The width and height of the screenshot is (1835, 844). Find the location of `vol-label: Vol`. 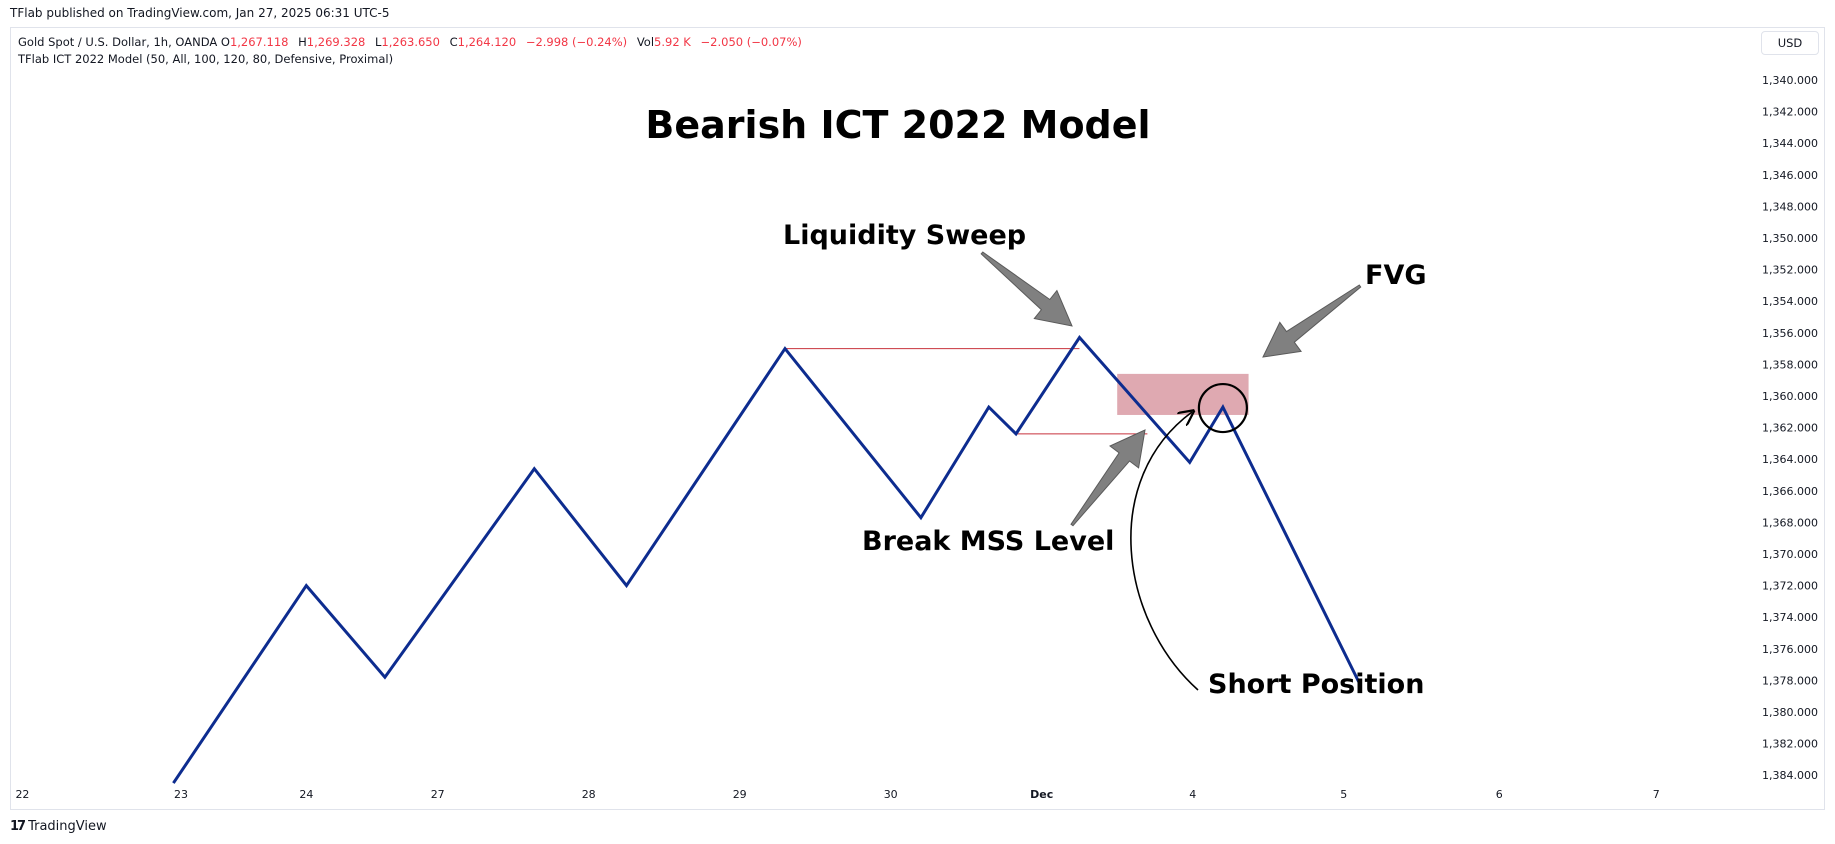

vol-label: Vol is located at coordinates (645, 42).